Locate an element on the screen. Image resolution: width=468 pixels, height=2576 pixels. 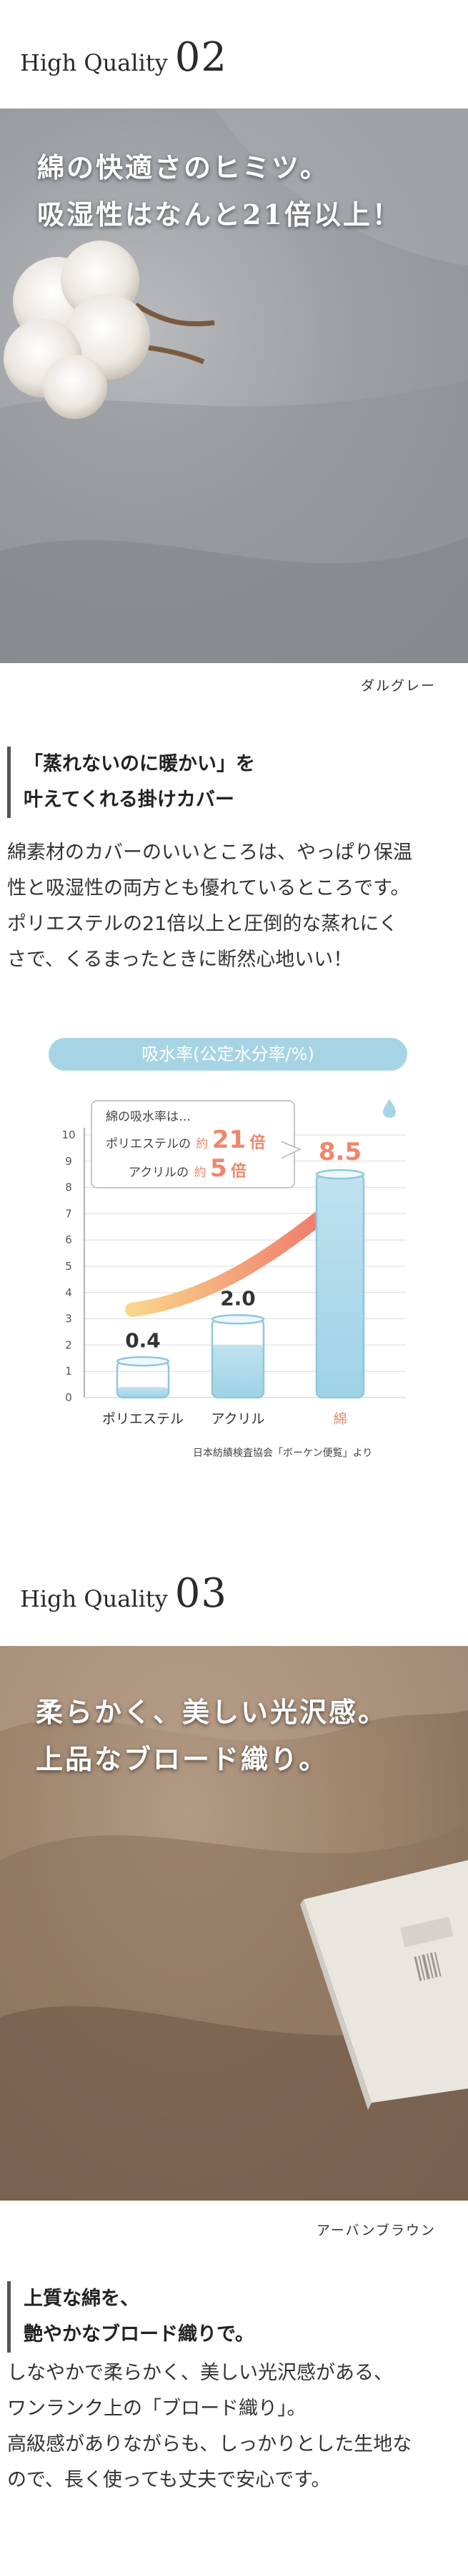
description-line: ポリエステルの21倍以上と圧倒的な蒸れにく is located at coordinates (202, 924).